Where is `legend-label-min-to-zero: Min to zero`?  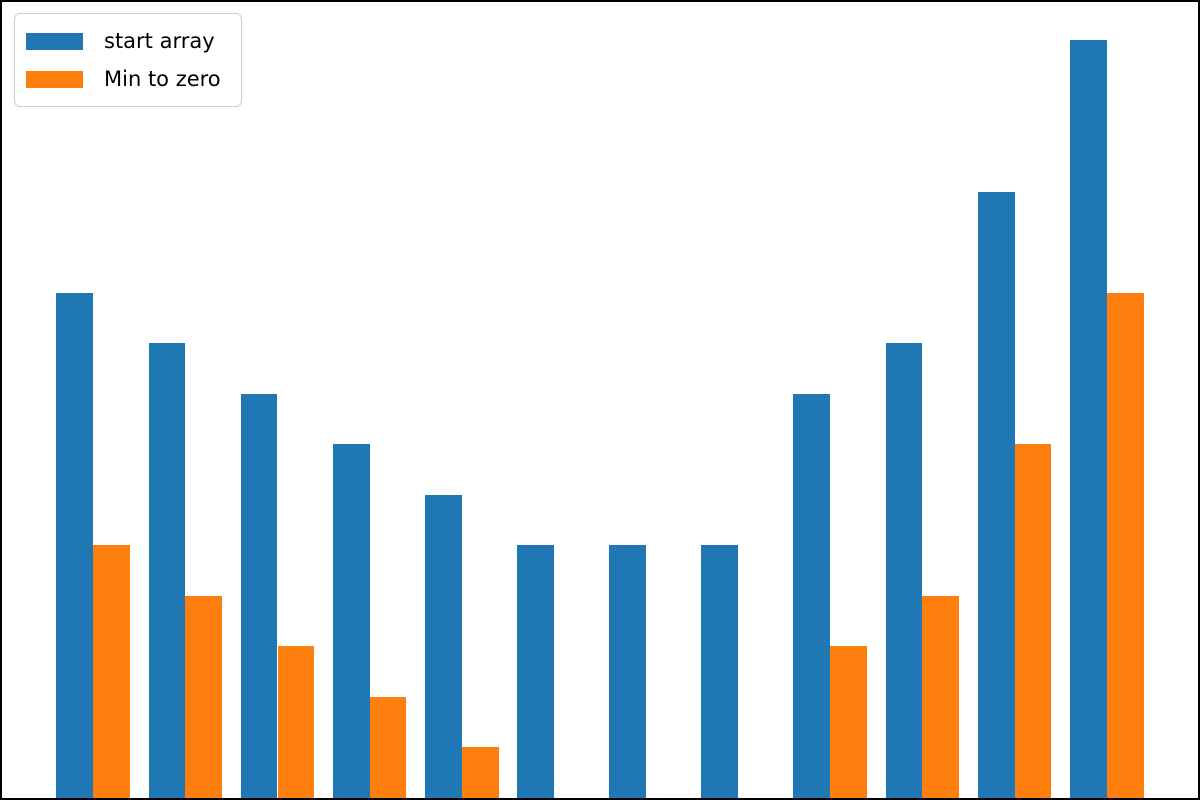 legend-label-min-to-zero: Min to zero is located at coordinates (162, 78).